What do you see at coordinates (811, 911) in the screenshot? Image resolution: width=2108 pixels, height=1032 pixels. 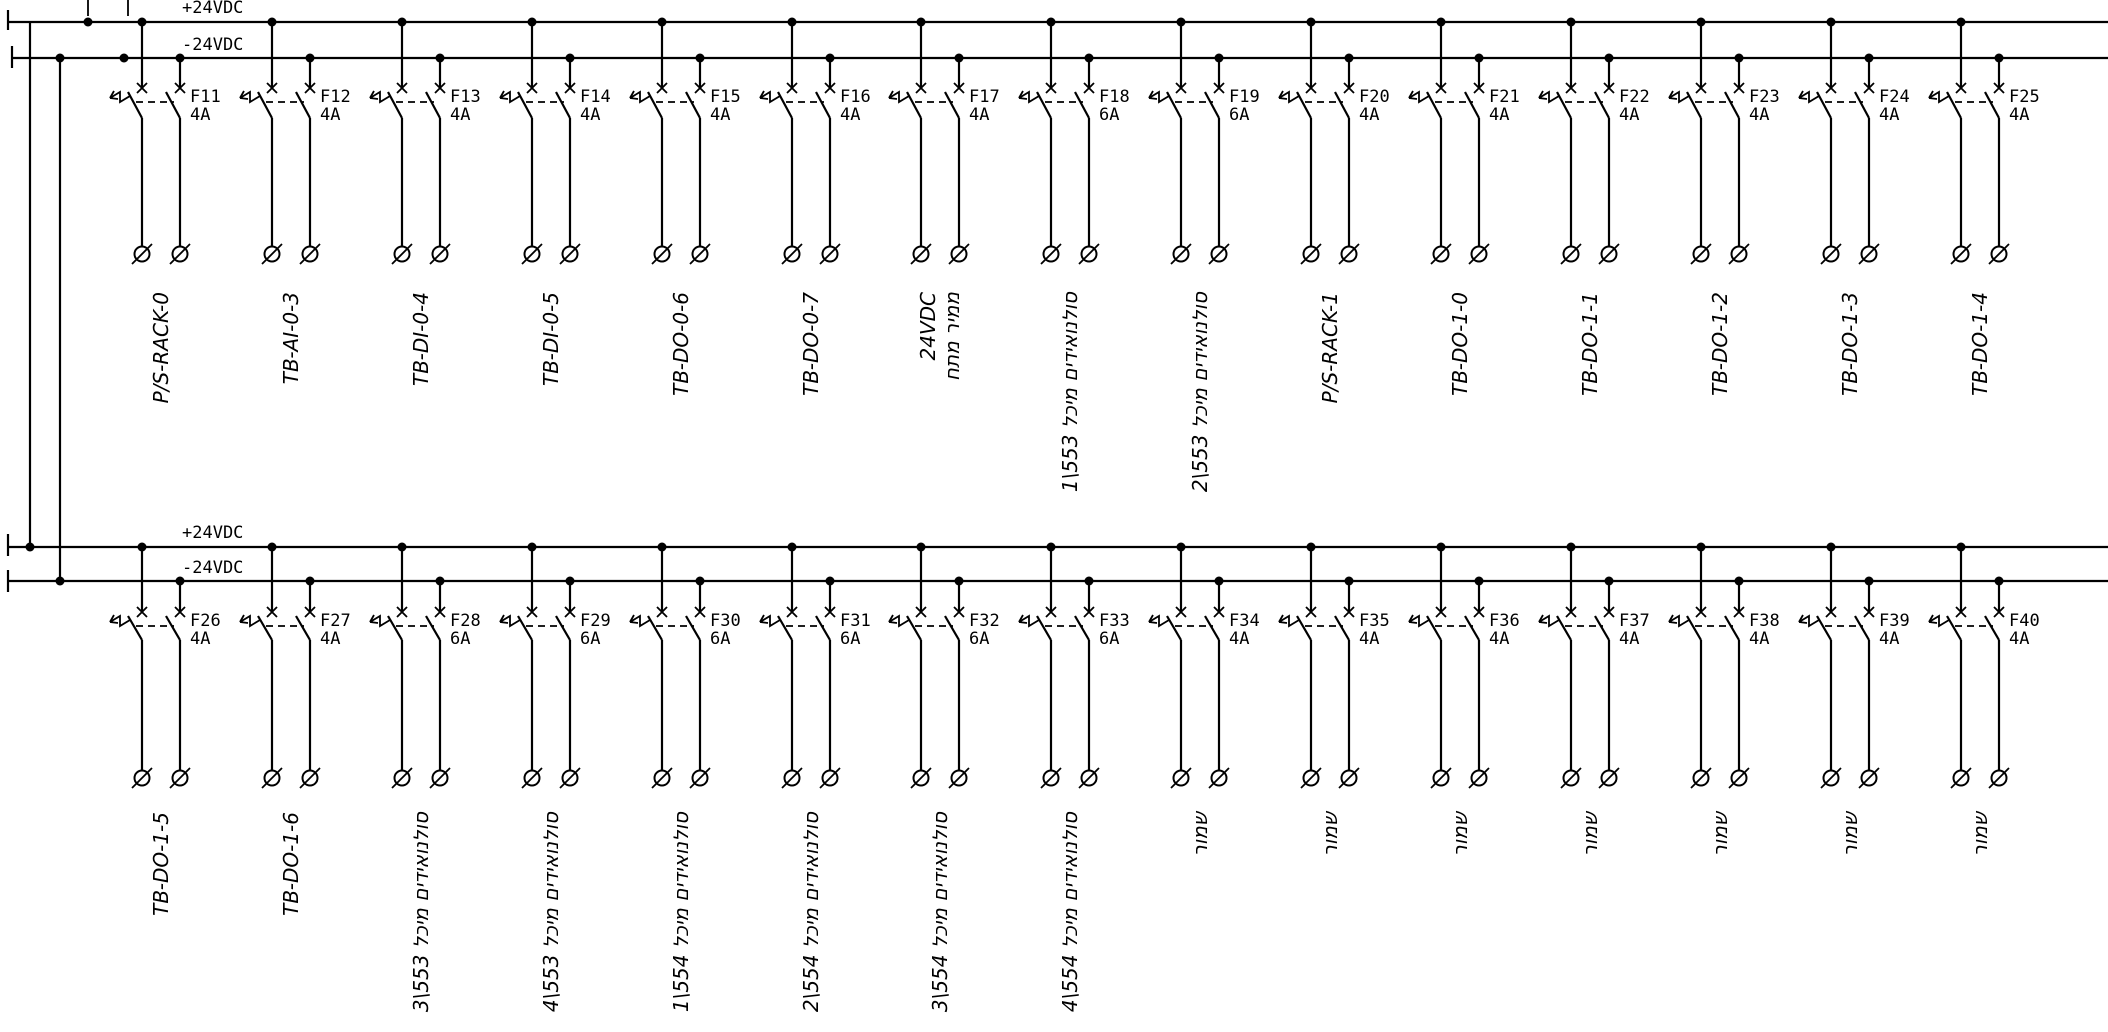 I see `destination-label-group: סולנואידים מיכל 554\2` at bounding box center [811, 911].